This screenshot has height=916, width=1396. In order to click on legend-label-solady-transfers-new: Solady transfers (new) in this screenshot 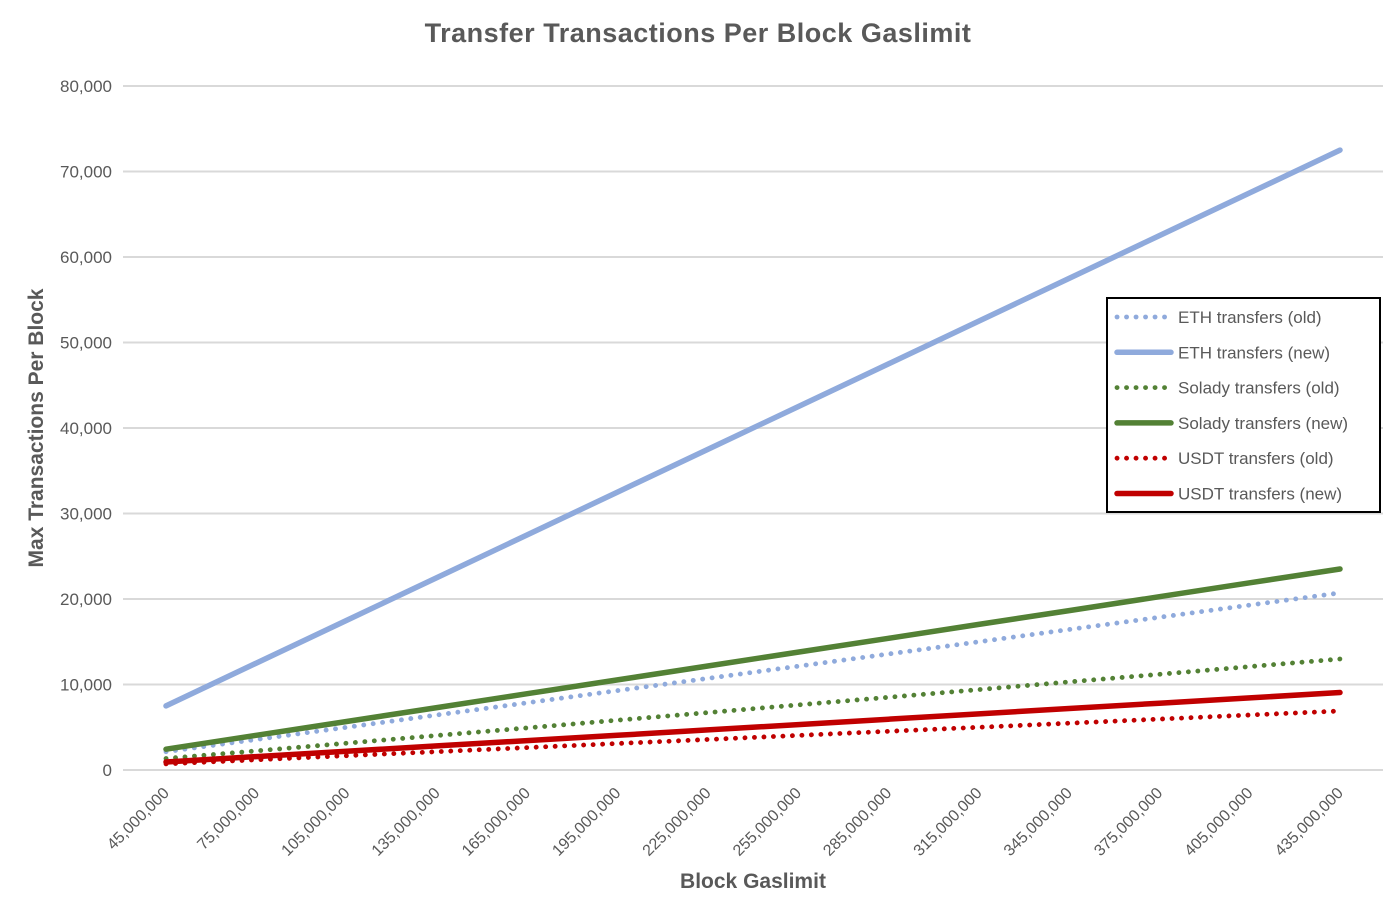, I will do `click(1263, 423)`.